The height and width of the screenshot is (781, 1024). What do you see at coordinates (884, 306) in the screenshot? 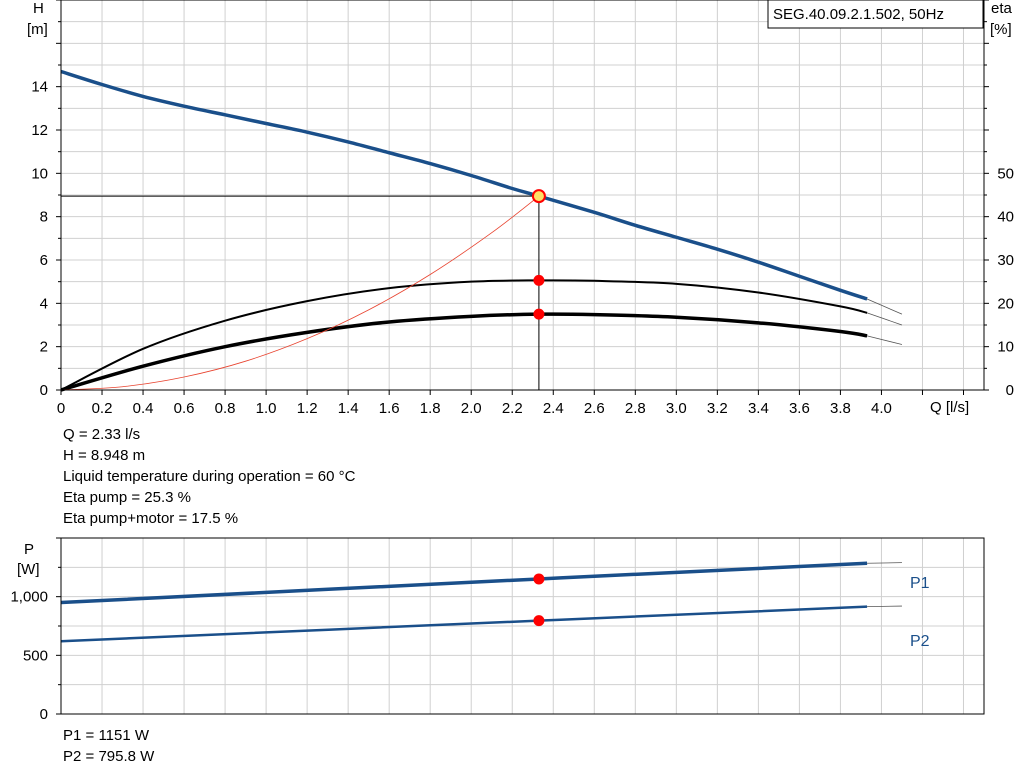
I see `head-curve-extension` at bounding box center [884, 306].